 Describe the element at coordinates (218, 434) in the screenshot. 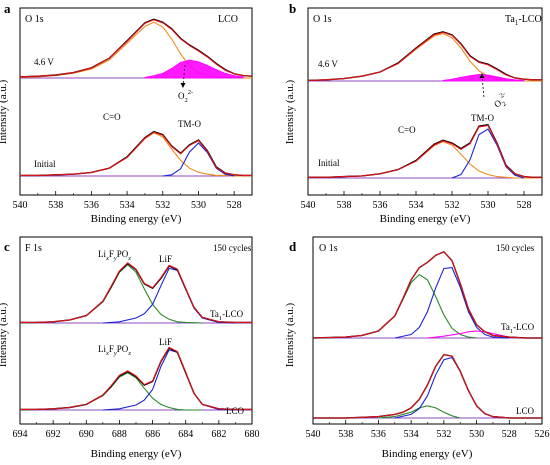

I see `x-tick-label-c-6: 682` at that location.